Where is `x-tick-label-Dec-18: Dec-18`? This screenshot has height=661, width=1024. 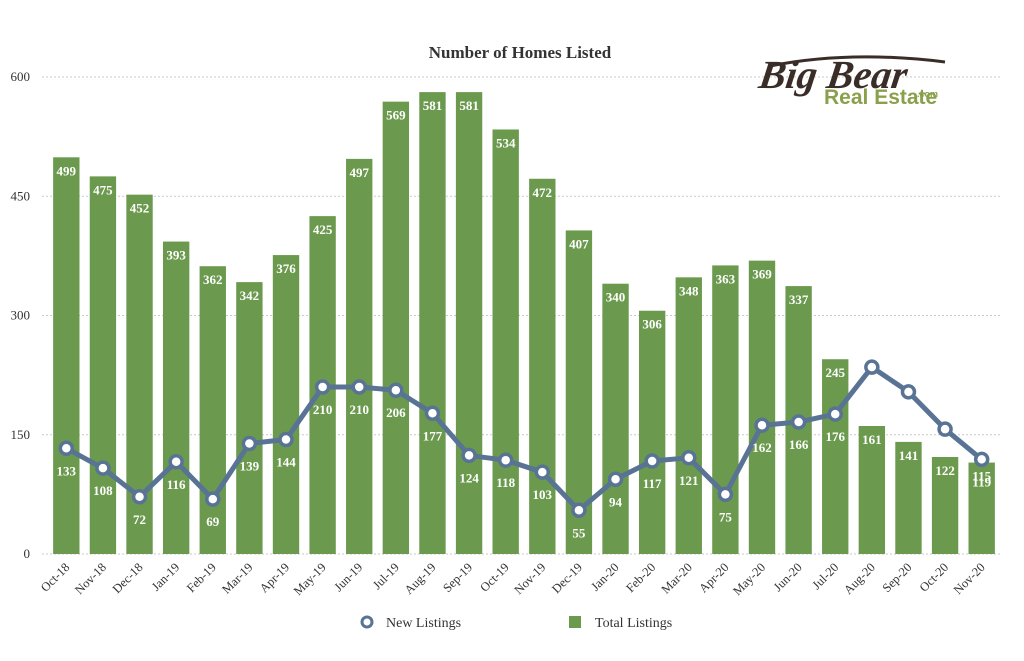 x-tick-label-Dec-18: Dec-18 is located at coordinates (128, 578).